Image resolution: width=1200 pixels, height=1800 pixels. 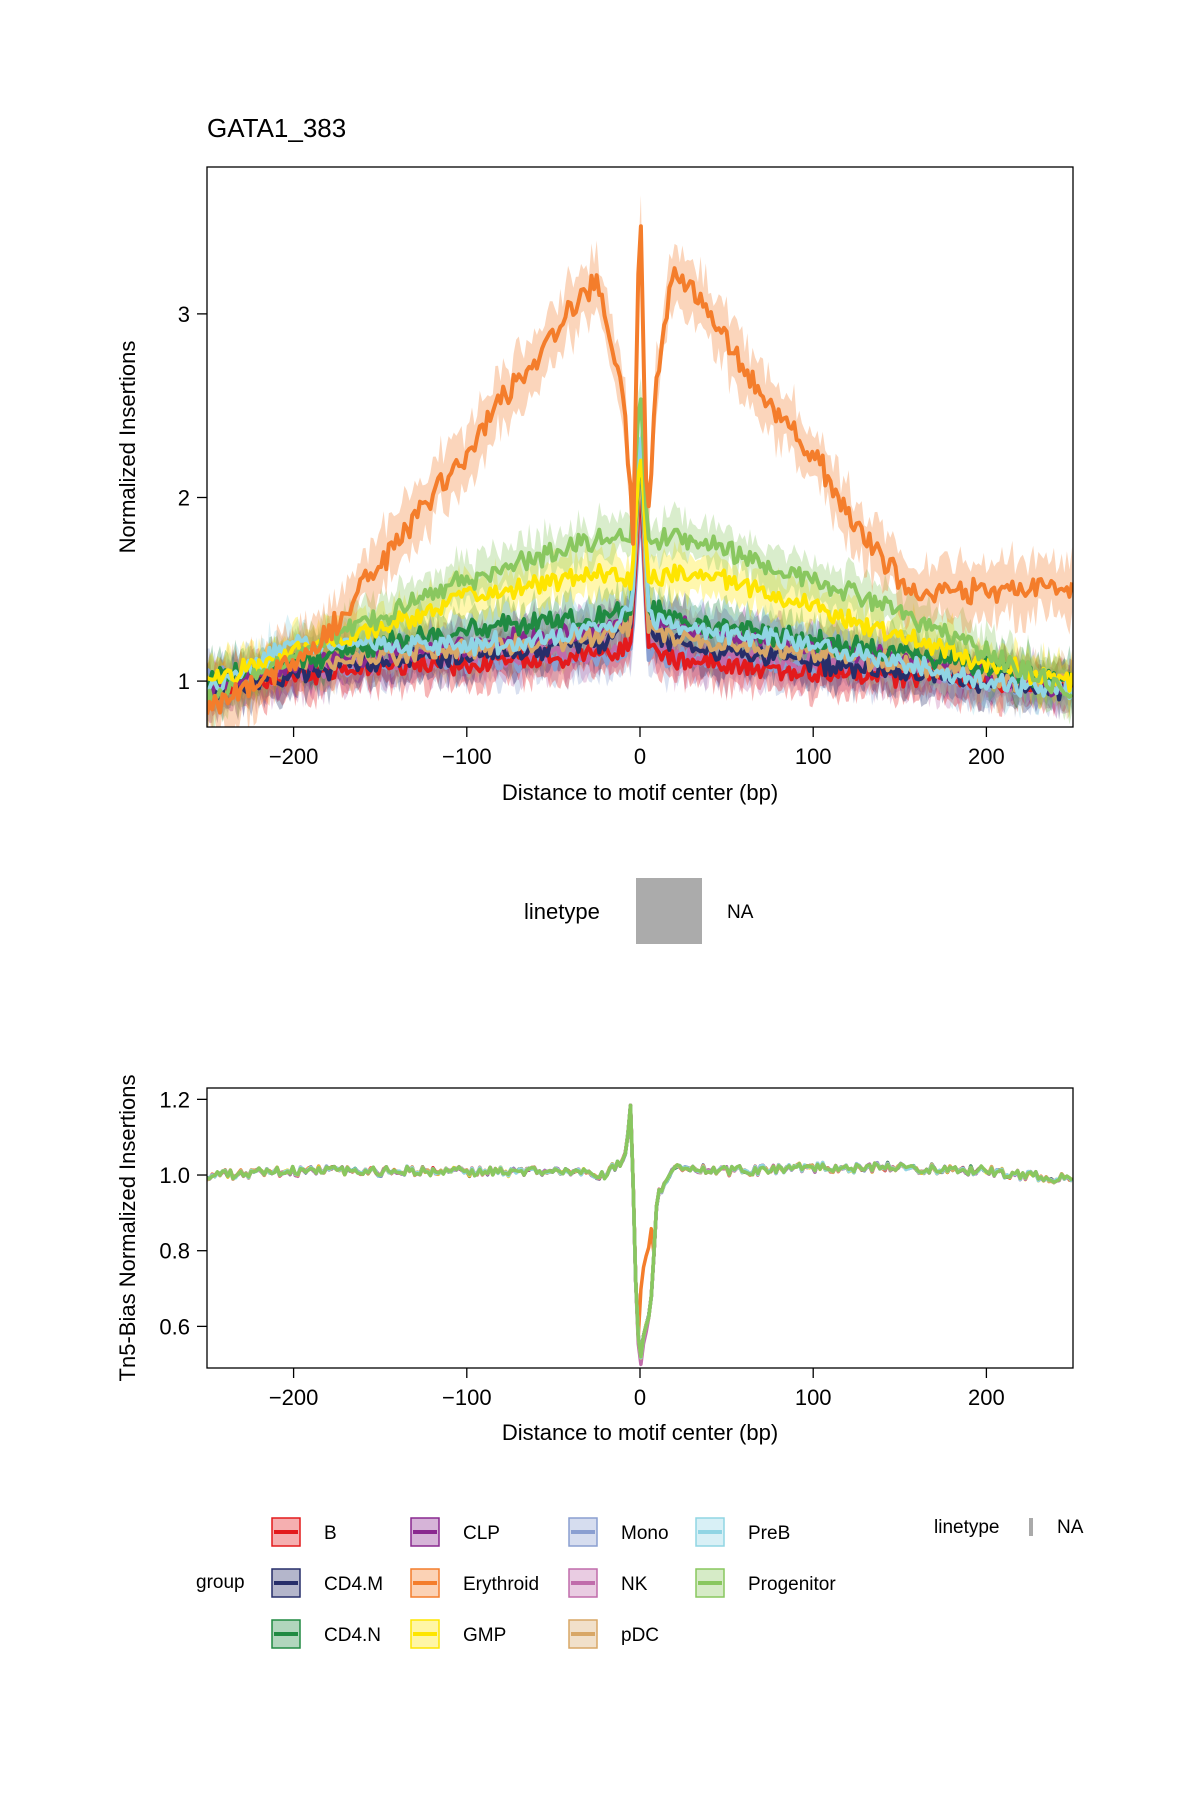 I want to click on top-y-axis: 1 2 3, so click(x=192, y=498).